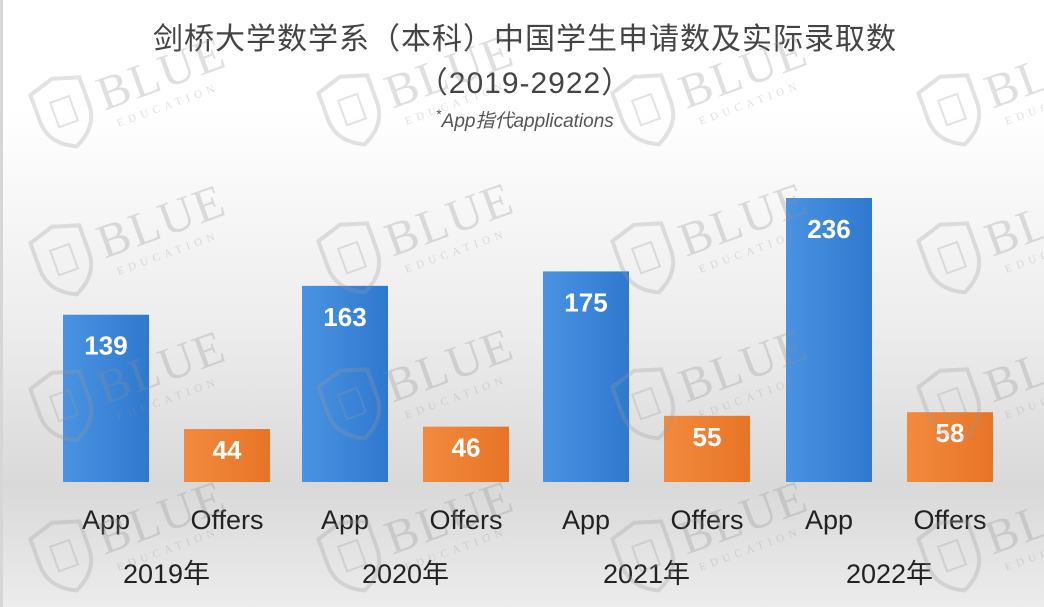  Describe the element at coordinates (525, 39) in the screenshot. I see `chart-title: 剑桥大学数学系（本科）中国学生申请数及实际录取数` at that location.